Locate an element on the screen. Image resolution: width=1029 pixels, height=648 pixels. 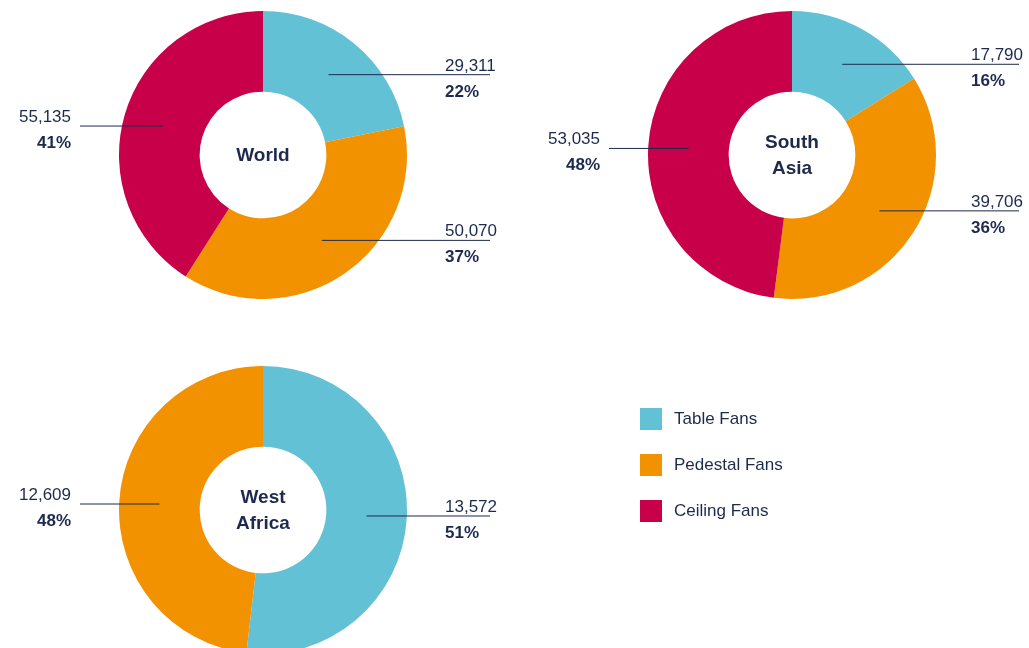
text: West Africa is located at coordinates (263, 510).